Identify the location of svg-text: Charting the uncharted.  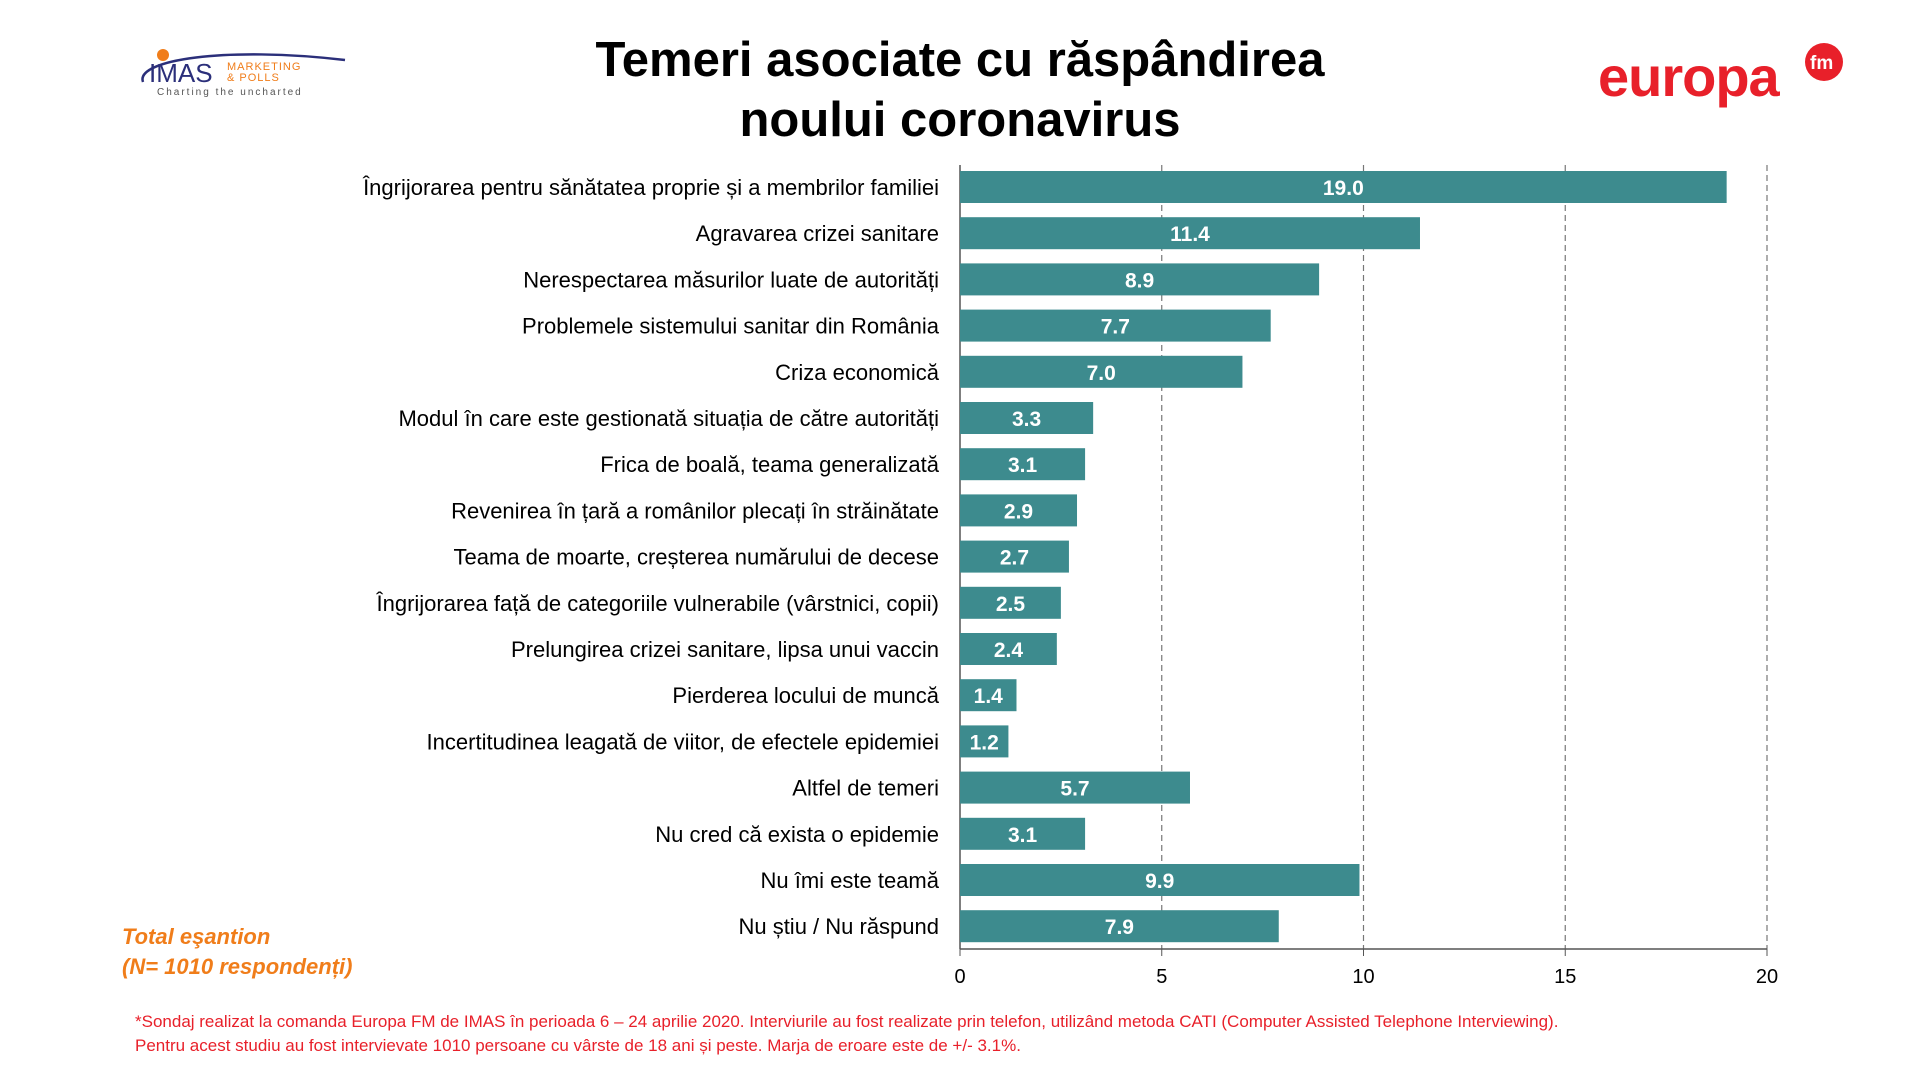
(230, 92).